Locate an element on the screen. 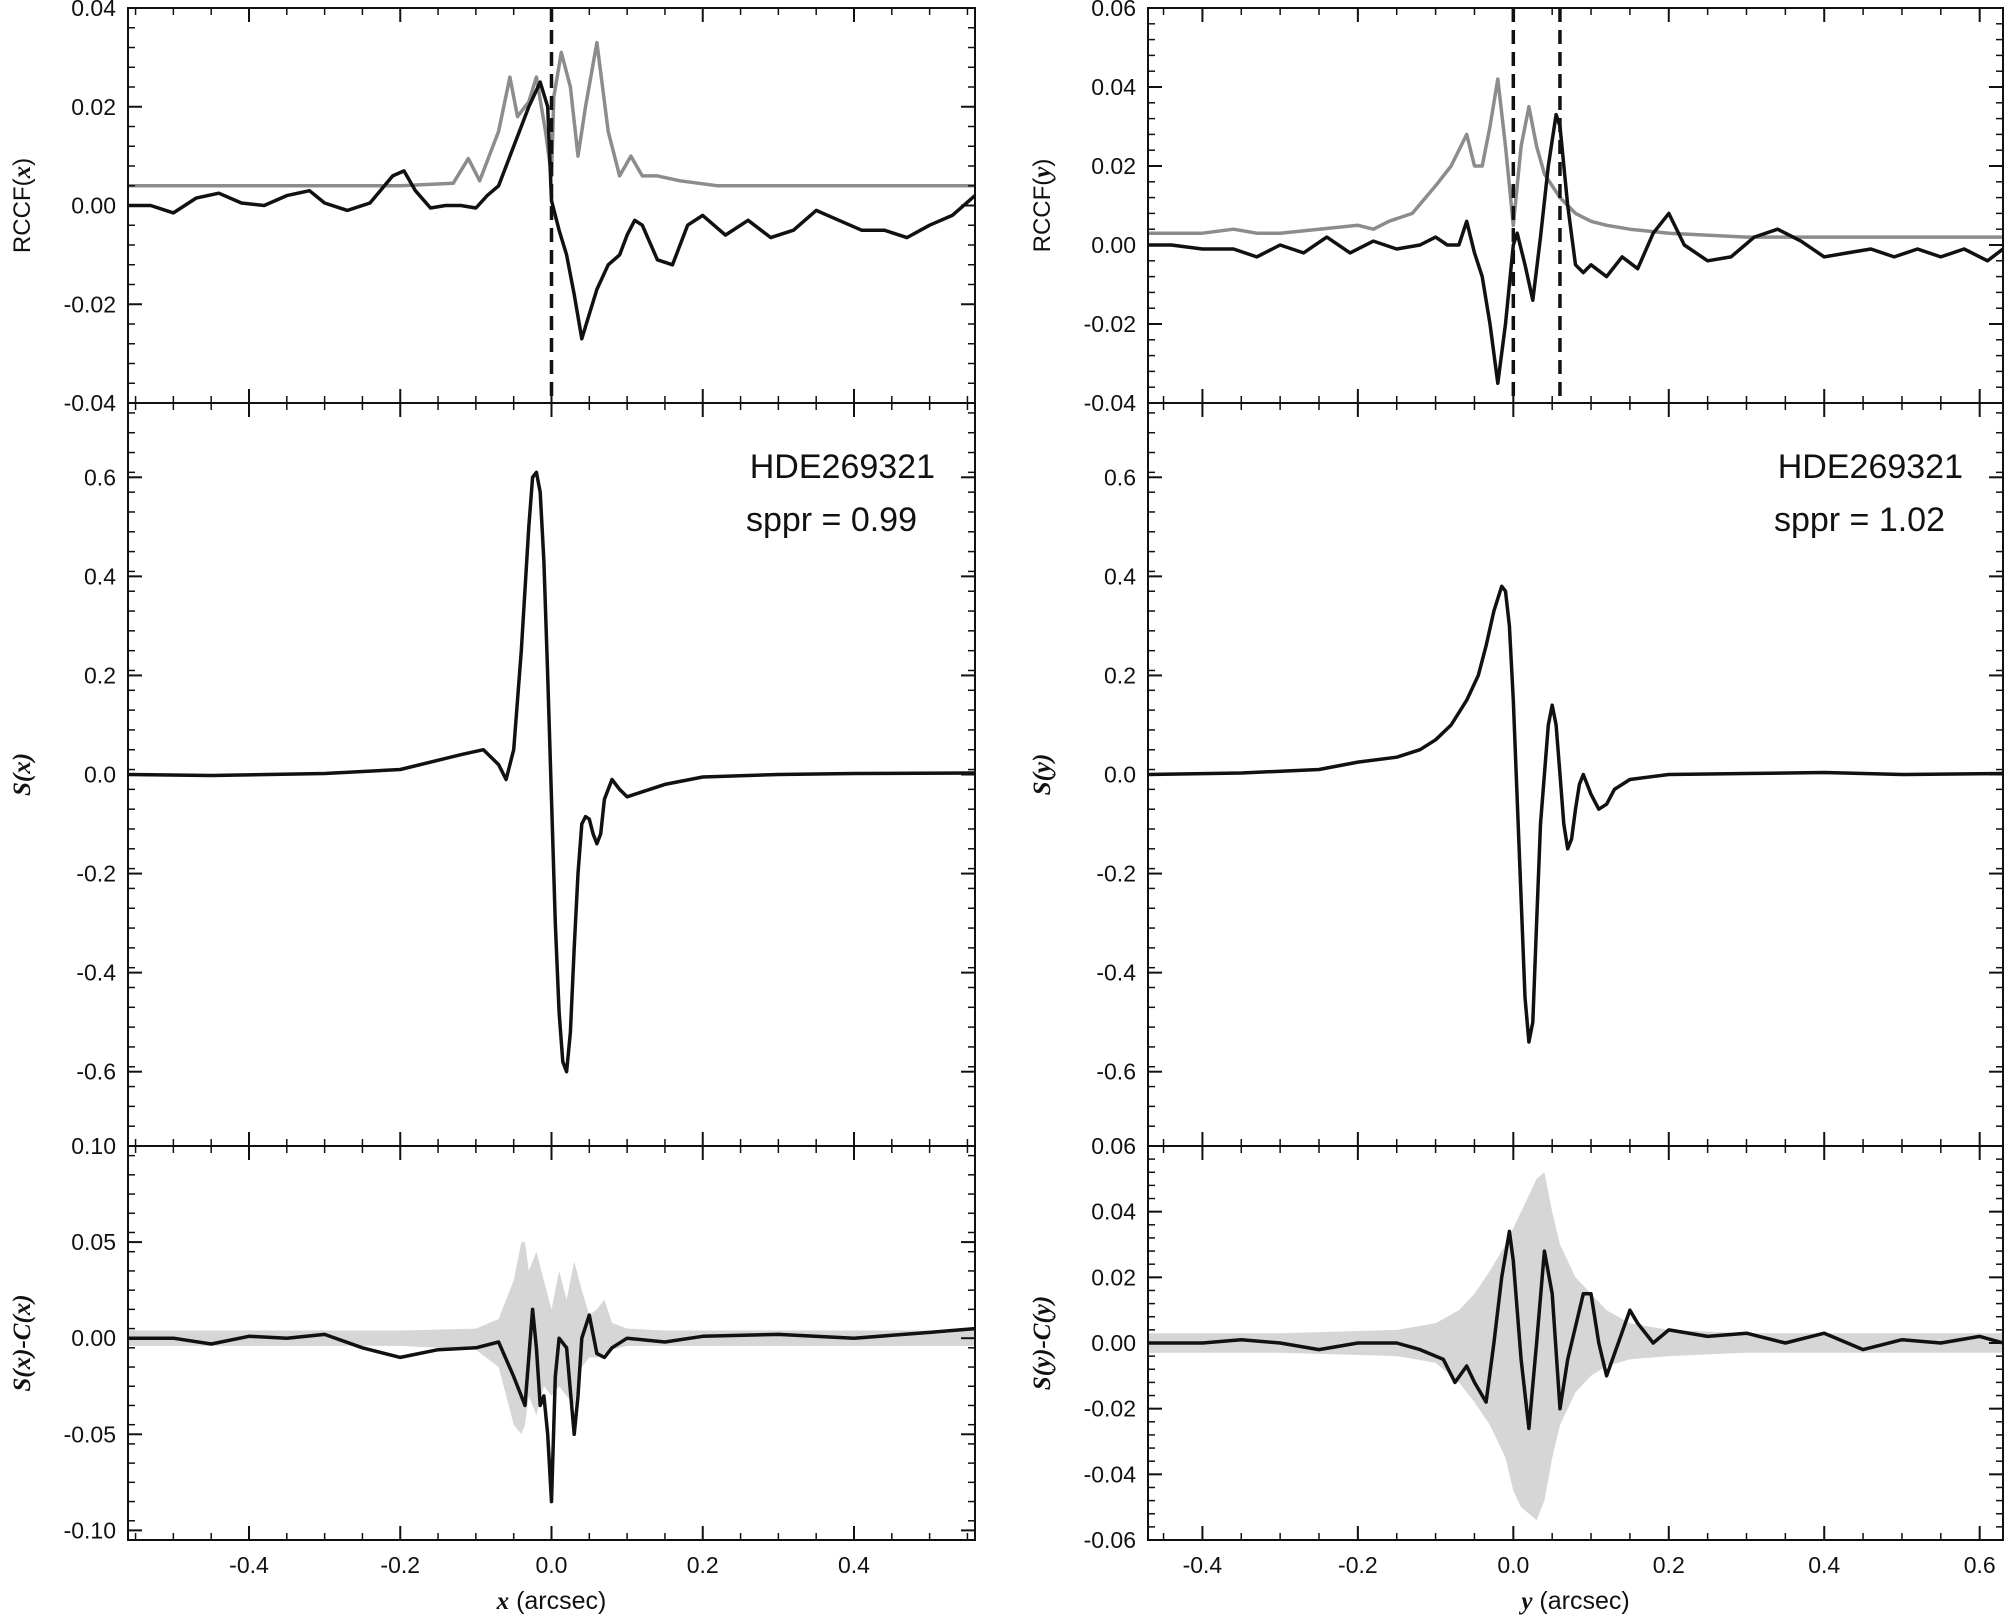 The image size is (2007, 1617). panel-y-rccf: -0.04 -0.02 0.00 0.02 0.04 0.06 RCCF(y) is located at coordinates (1516, 208).